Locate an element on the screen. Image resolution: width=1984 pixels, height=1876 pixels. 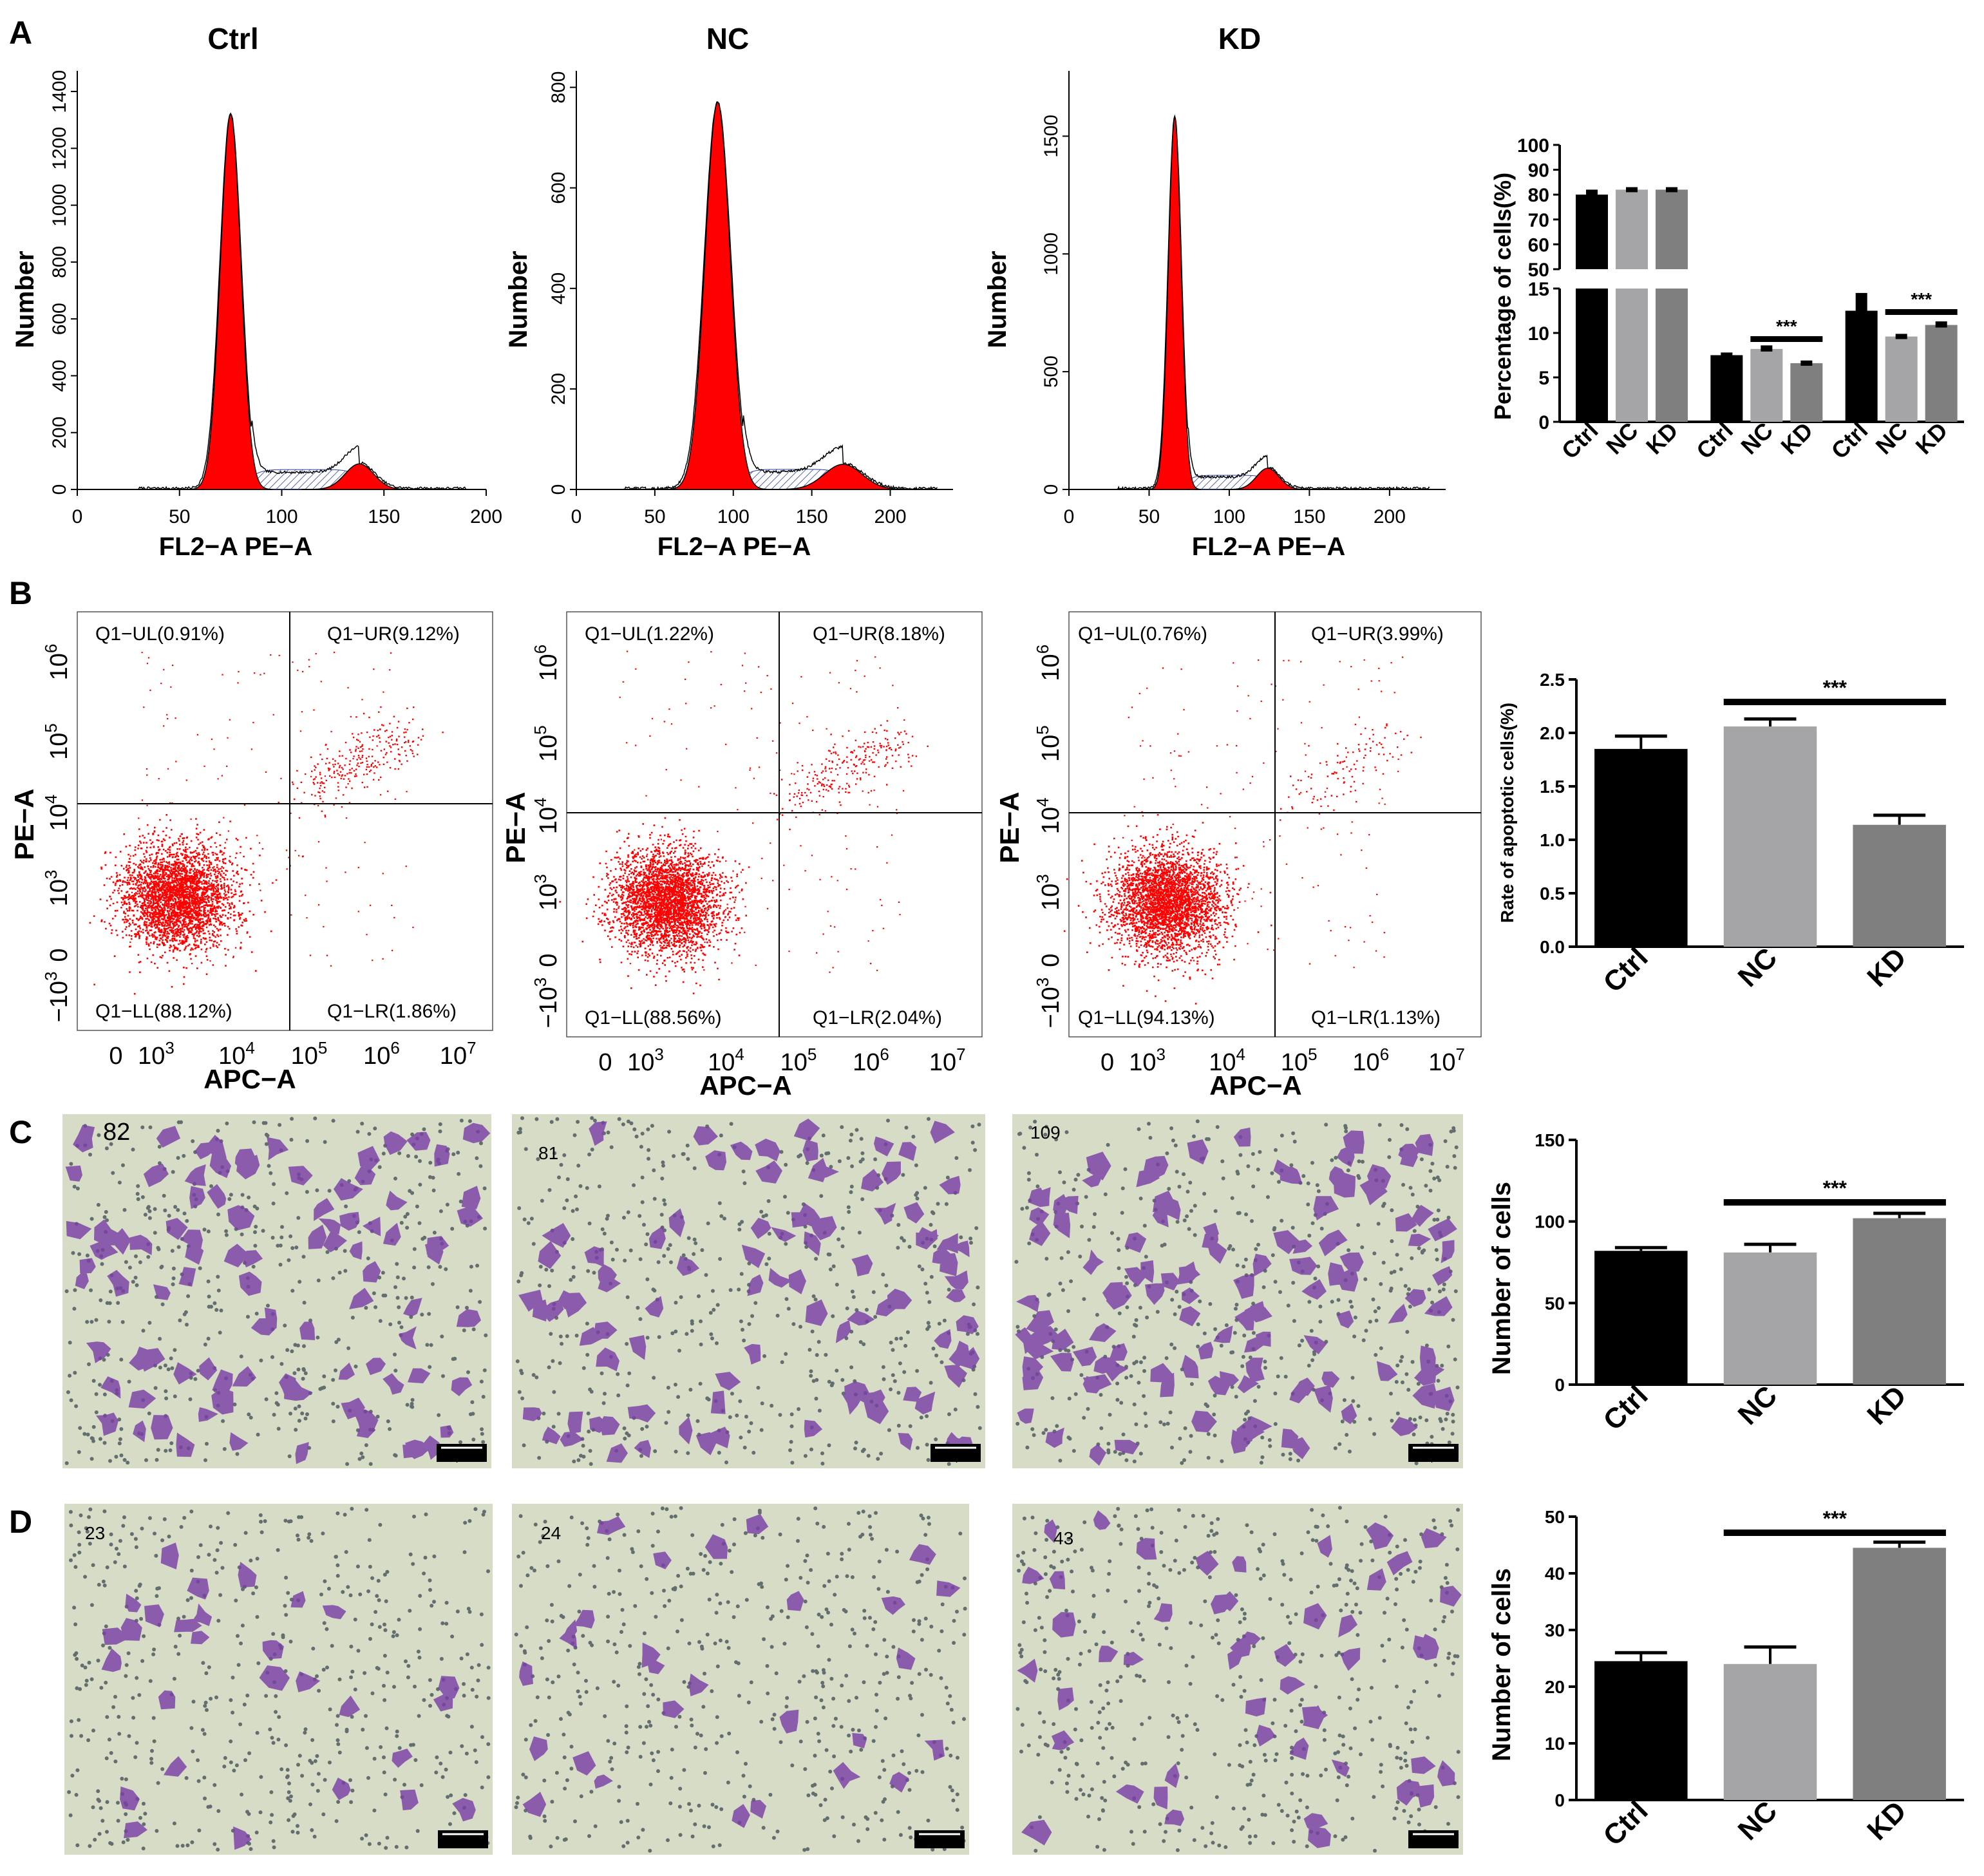
y-tick-label: 200 is located at coordinates (59, 433).